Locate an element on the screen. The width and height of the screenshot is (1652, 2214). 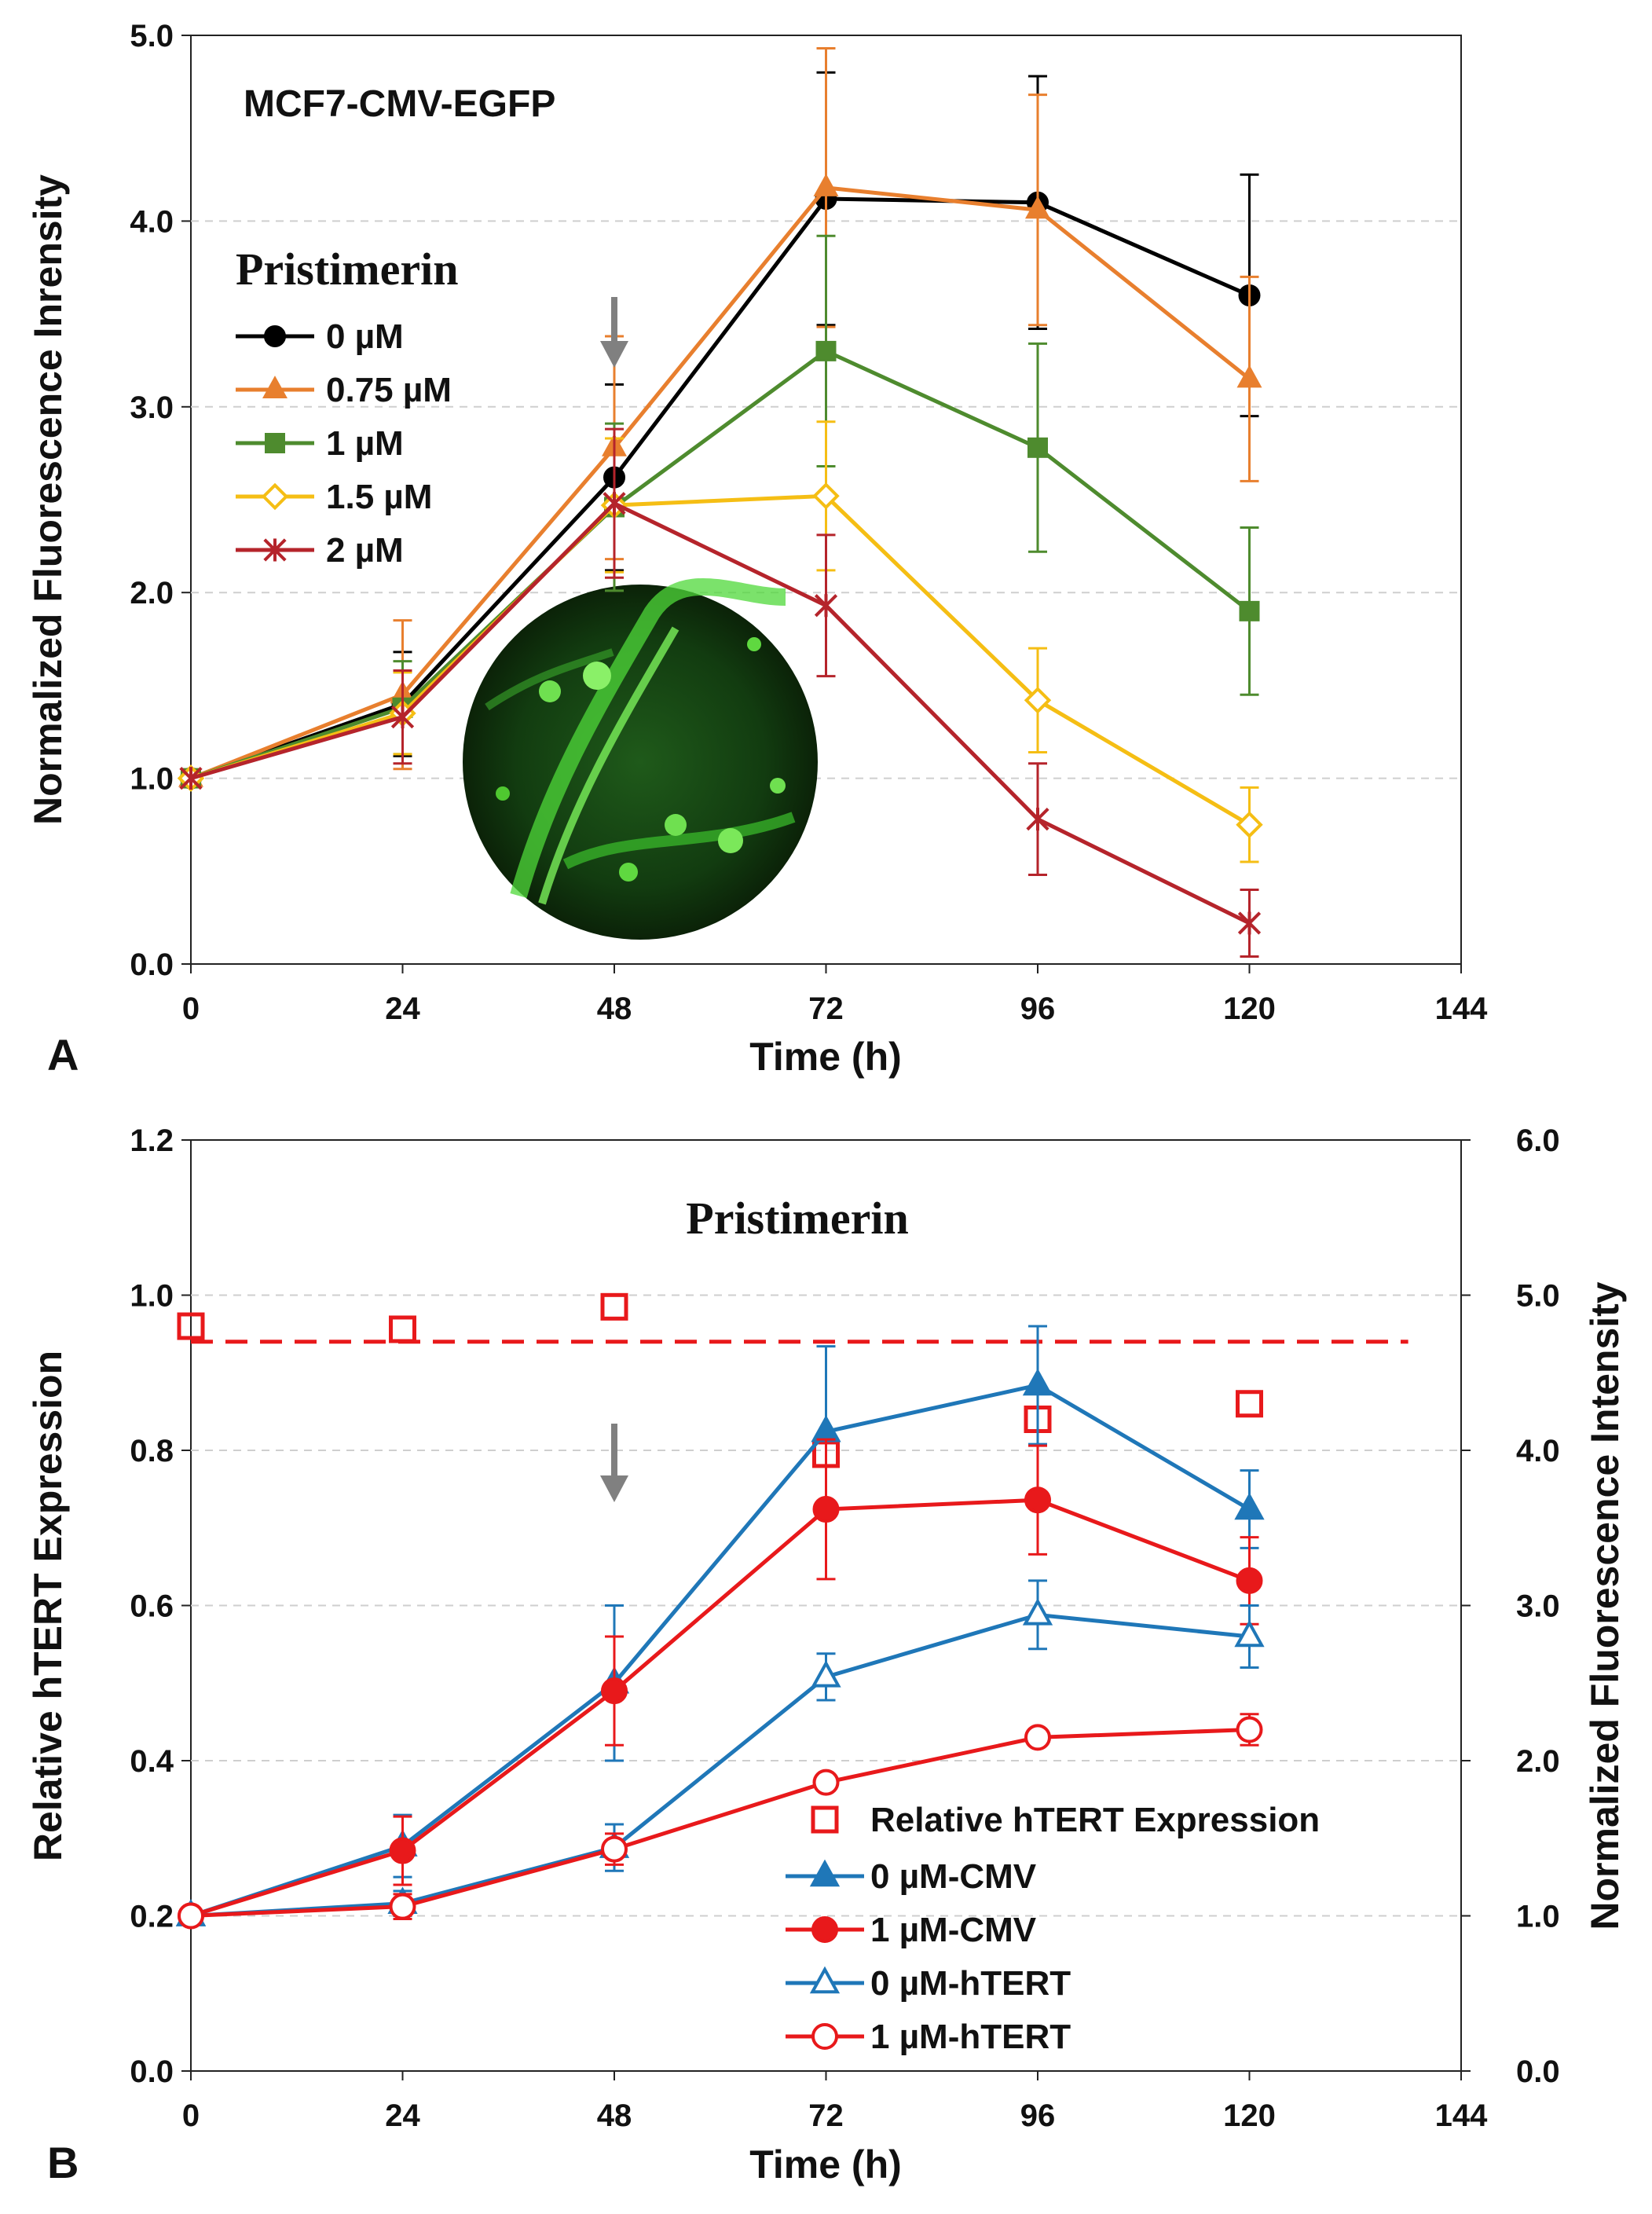
panel-b-y-axis-label: Relative hTERT Expression is located at coordinates (48, 1606).